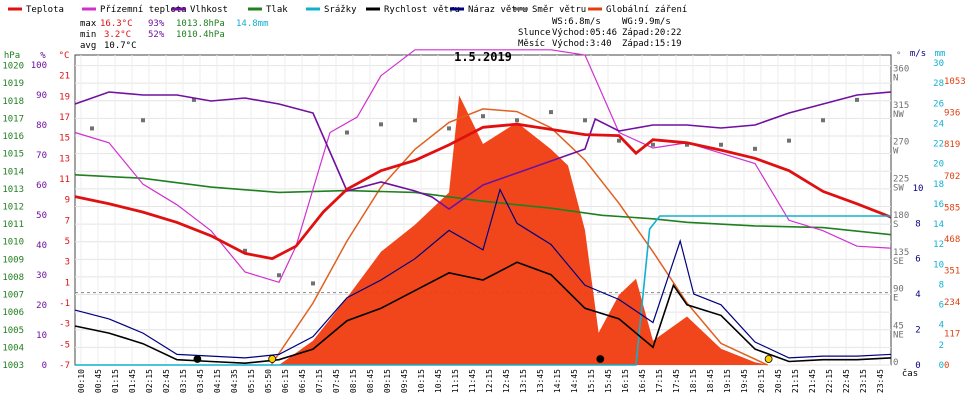 The image size is (966, 404). I want to click on stat-sun-label: Slunce, so click(534, 33).